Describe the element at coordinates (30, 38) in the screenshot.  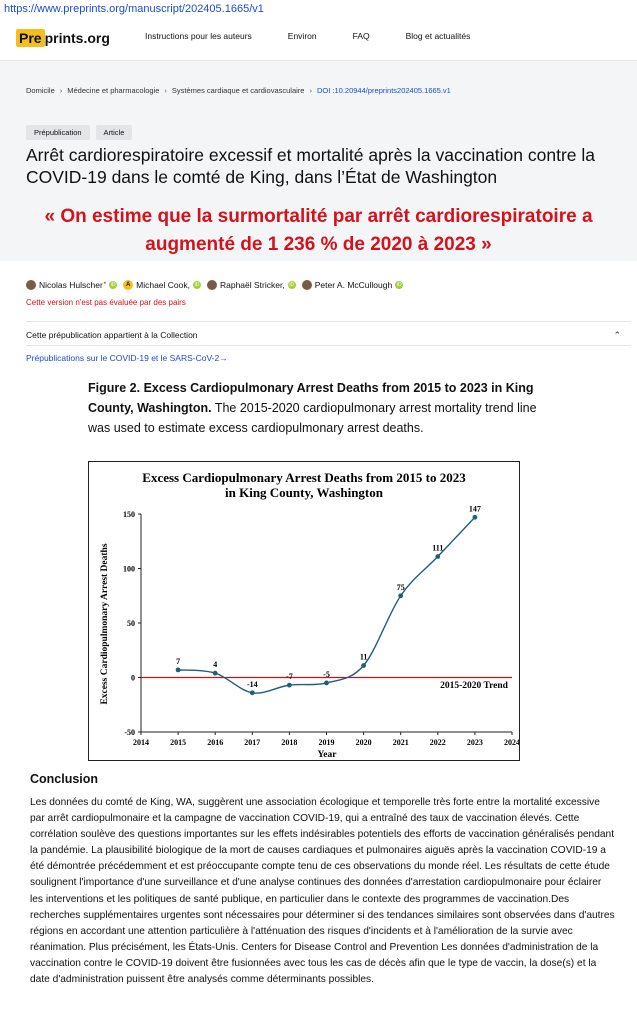
I see `logo-pre: Pre` at that location.